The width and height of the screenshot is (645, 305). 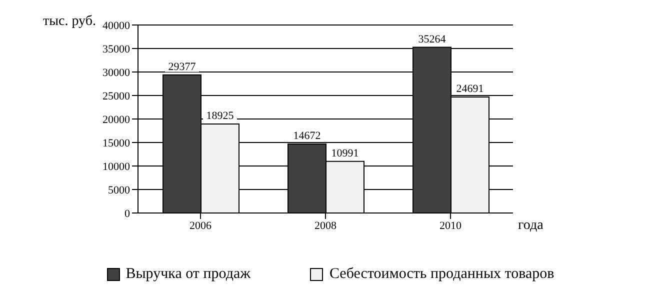 I want to click on data-label: 35264, so click(x=432, y=39).